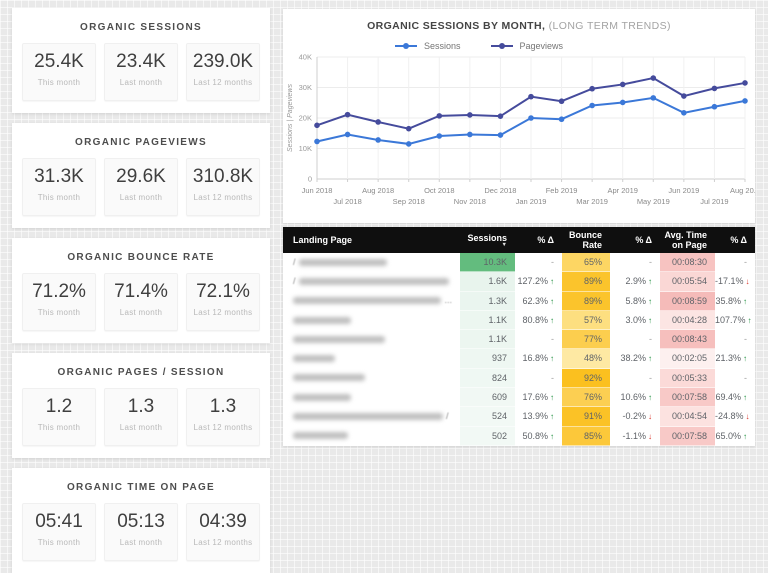  Describe the element at coordinates (714, 201) in the screenshot. I see `x-tick-label: Jul 2019` at that location.